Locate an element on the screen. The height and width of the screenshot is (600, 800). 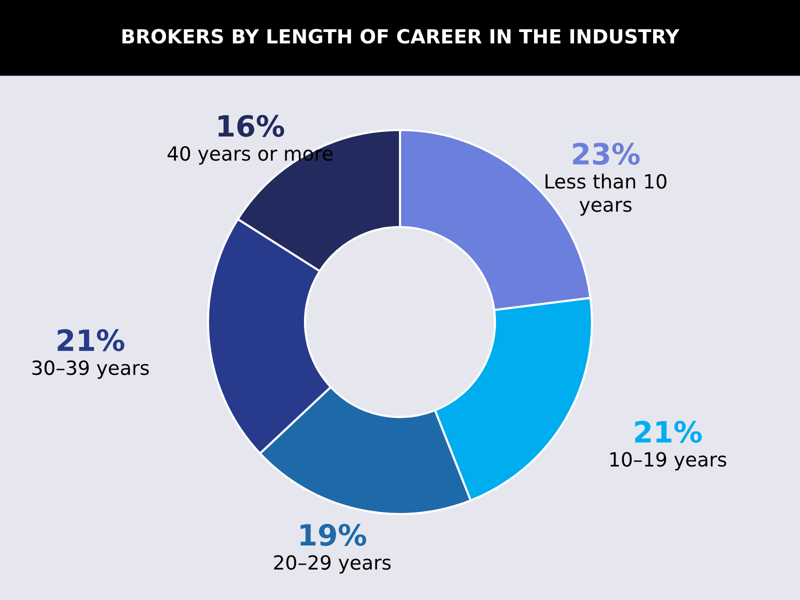
data-label: 19% is located at coordinates (333, 535).